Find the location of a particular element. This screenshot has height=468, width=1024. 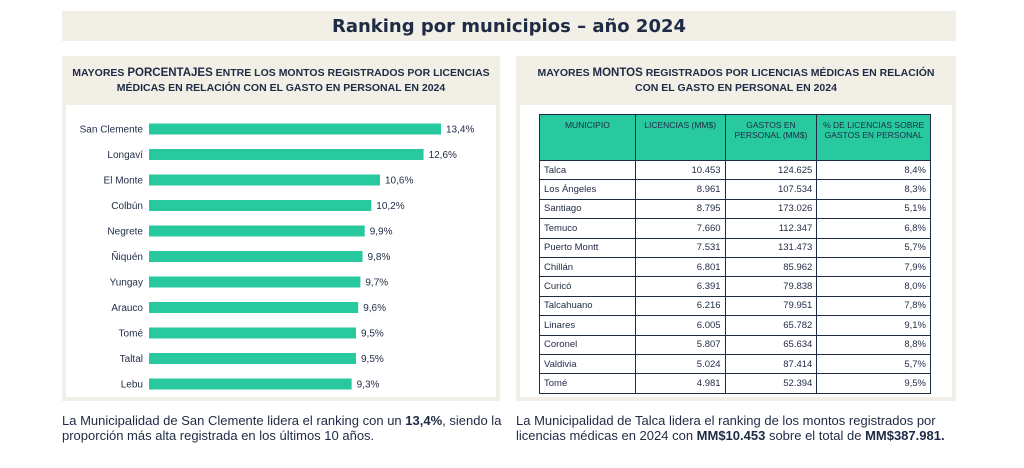

cell-municipio: Coronel is located at coordinates (587, 344).